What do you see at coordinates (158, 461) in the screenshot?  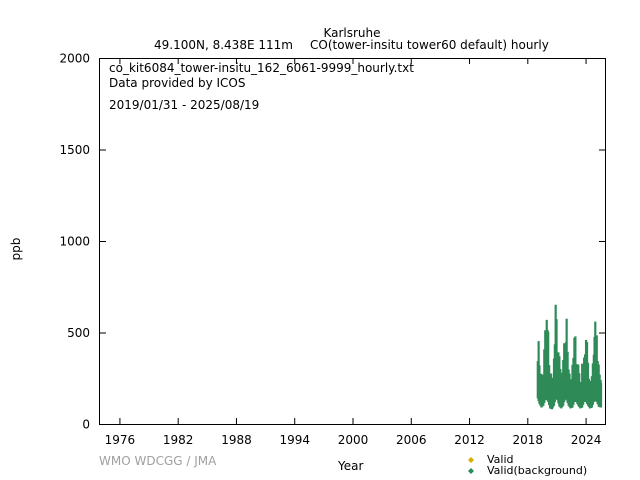 I see `credit-text: WMO WDCGG / JMA` at bounding box center [158, 461].